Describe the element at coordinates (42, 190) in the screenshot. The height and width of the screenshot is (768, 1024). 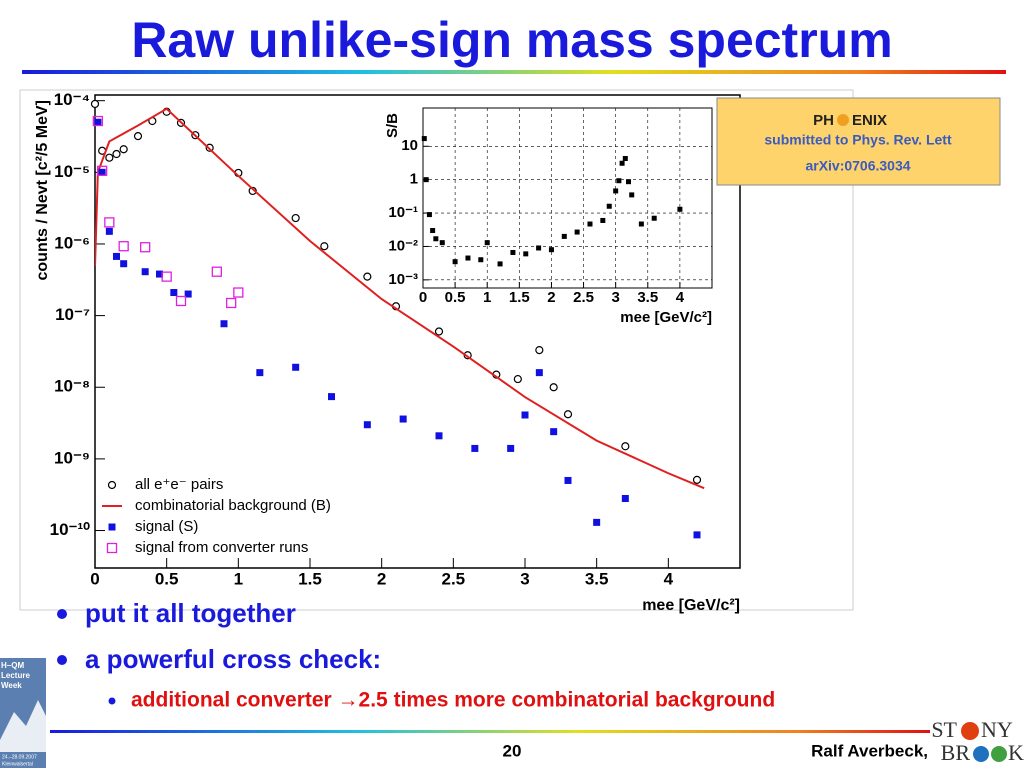
I see `y-axis-label: counts / Nevt [c²/5 MeV]` at that location.